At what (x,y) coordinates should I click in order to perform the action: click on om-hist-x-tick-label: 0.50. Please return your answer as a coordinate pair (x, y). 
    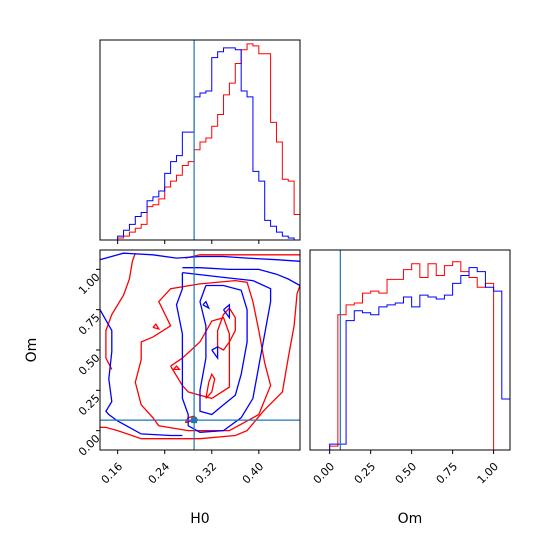
    Looking at the image, I should click on (406, 473).